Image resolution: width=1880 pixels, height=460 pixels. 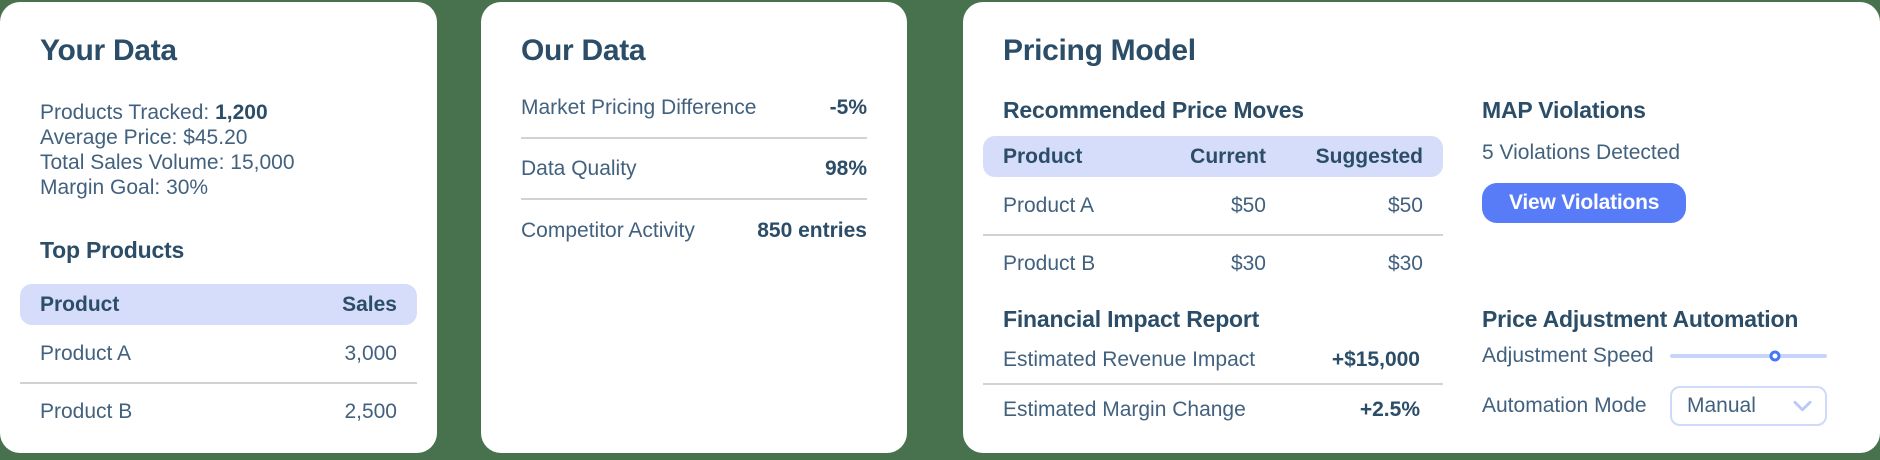 I want to click on stat-total-sales-volume: Total Sales Volume: 15,000, so click(x=218, y=162).